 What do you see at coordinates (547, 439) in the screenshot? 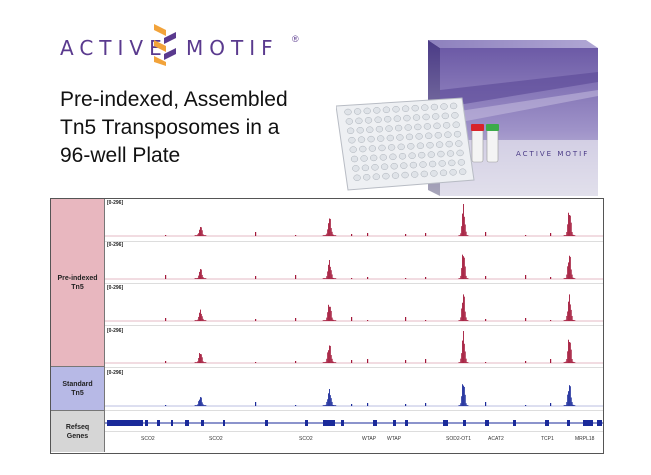
I see `gene-label-8: TCP1` at bounding box center [547, 439].